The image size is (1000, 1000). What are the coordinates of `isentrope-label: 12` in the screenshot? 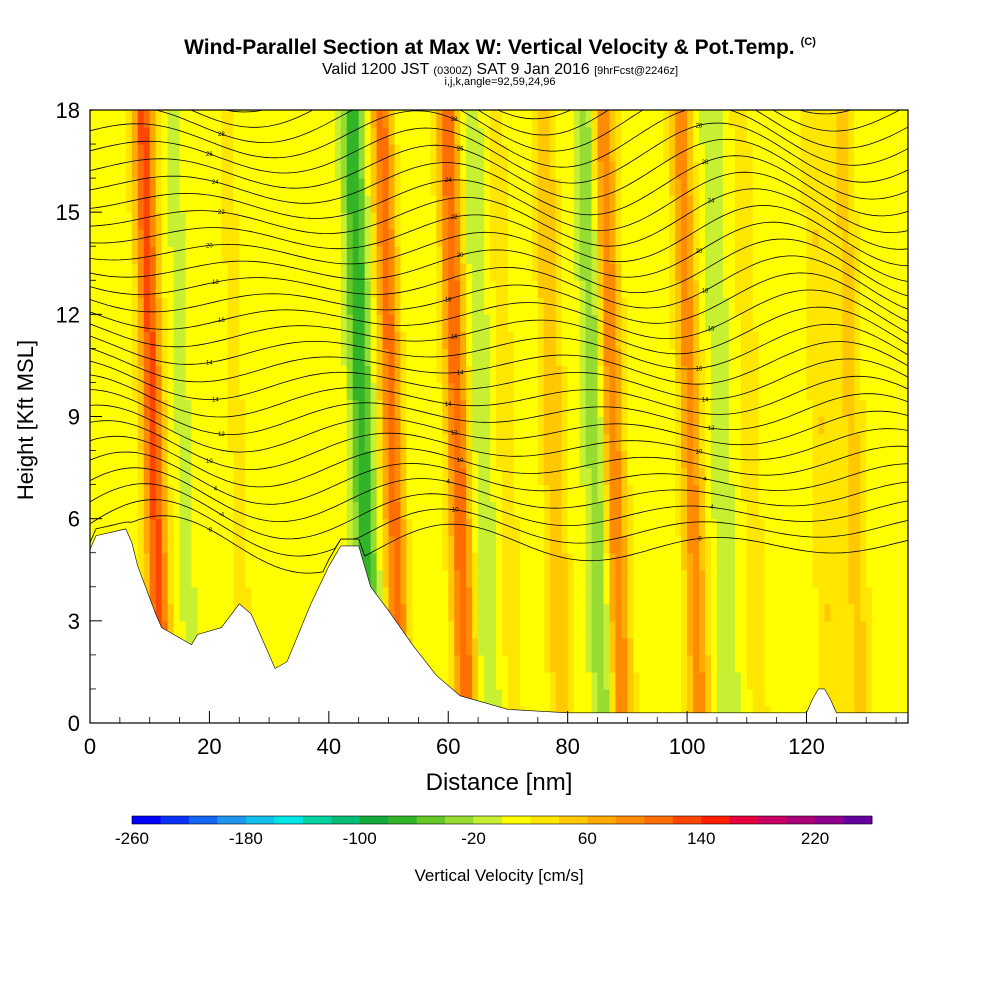 It's located at (454, 434).